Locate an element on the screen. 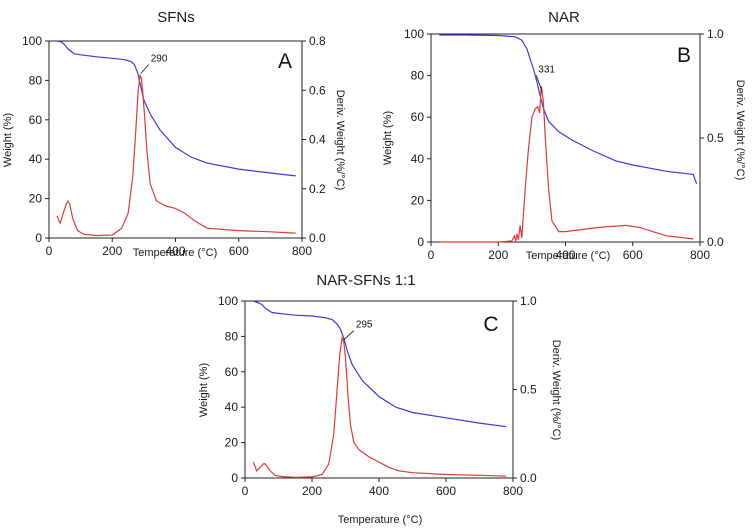 Image resolution: width=756 pixels, height=531 pixels. chart-title: NAR-SFNs 1:1 is located at coordinates (365, 280).